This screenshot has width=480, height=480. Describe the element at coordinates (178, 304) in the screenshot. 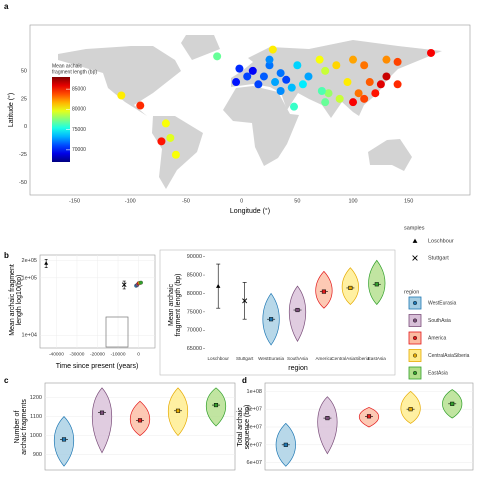

I see `y-axis-title: fragment length (bp)` at that location.